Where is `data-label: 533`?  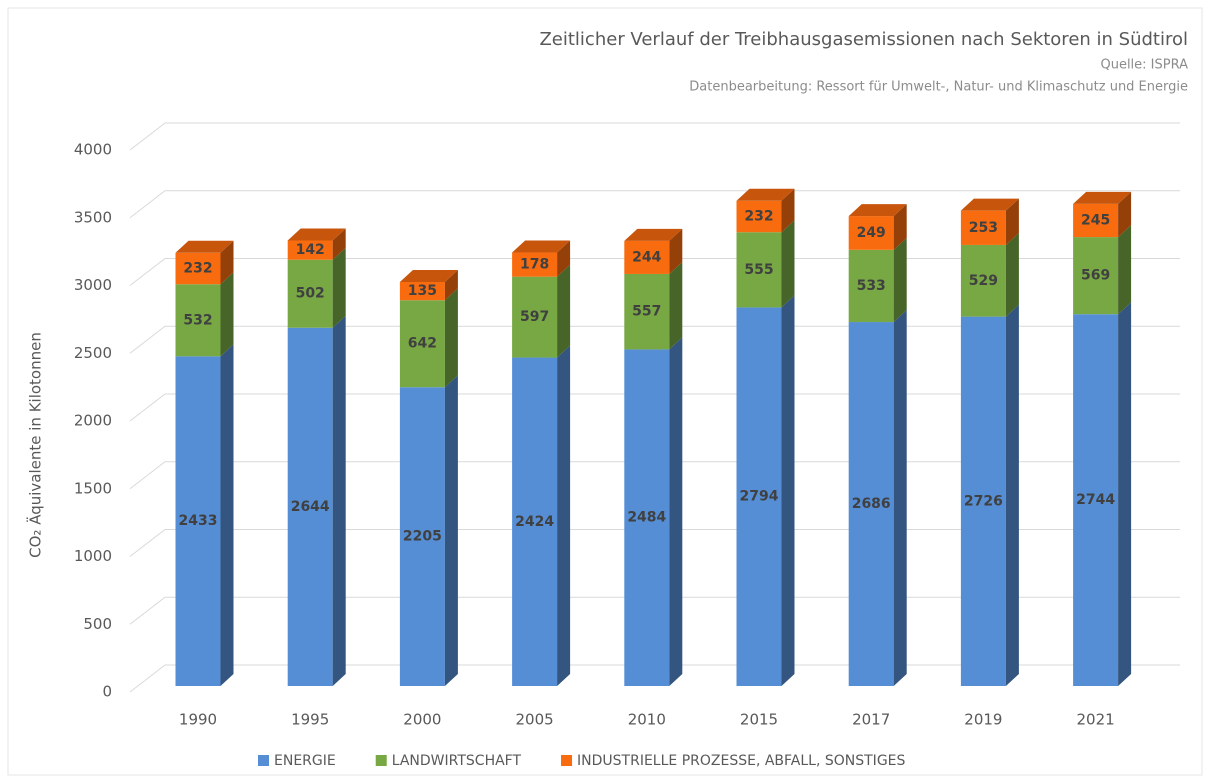
data-label: 533 is located at coordinates (871, 286).